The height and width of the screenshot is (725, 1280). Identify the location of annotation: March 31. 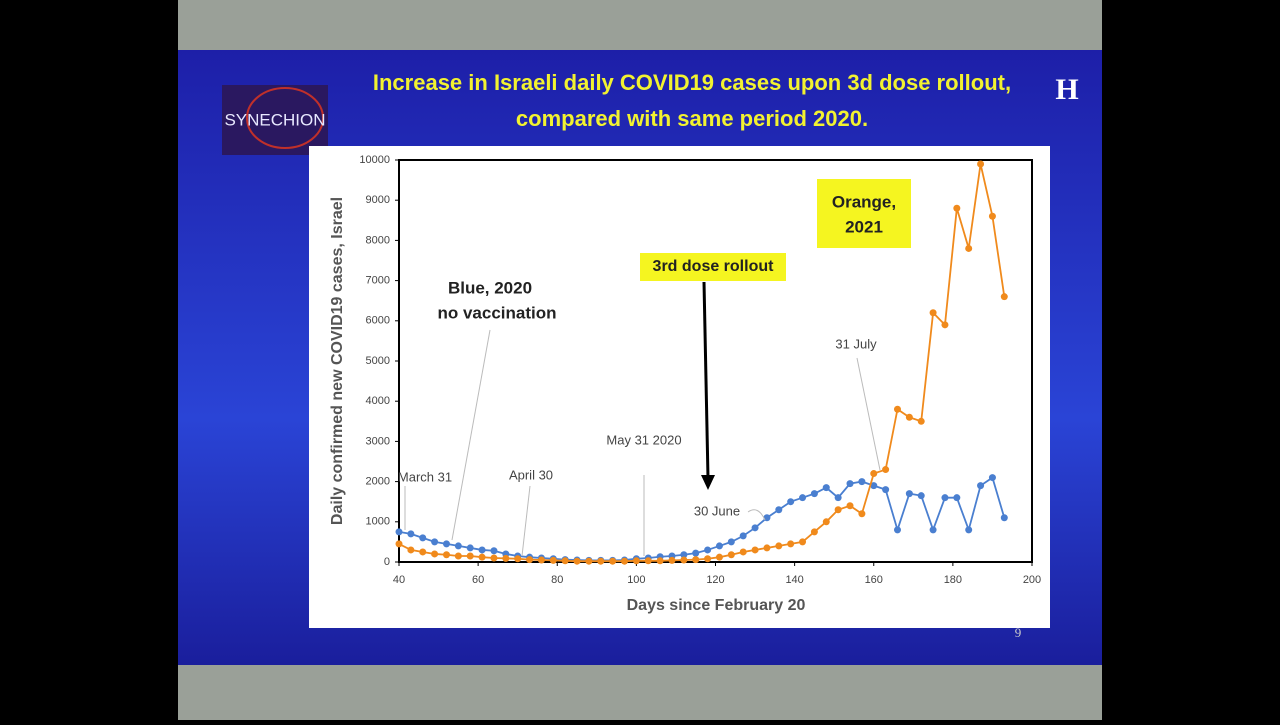
(425, 476).